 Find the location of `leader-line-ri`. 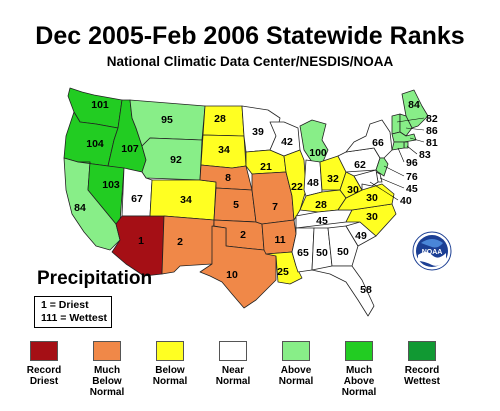

leader-line-ri is located at coordinates (412, 150).